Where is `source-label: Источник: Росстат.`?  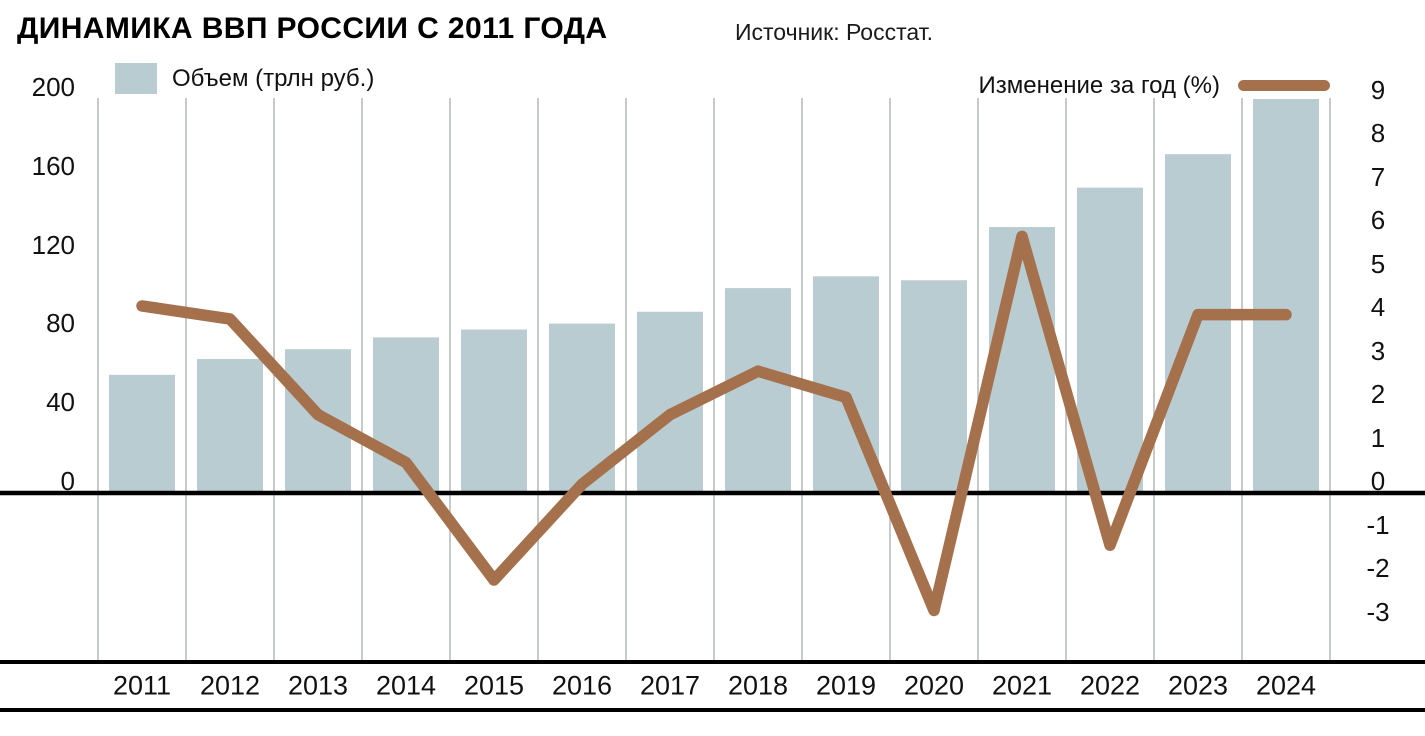 source-label: Источник: Росстат. is located at coordinates (834, 32).